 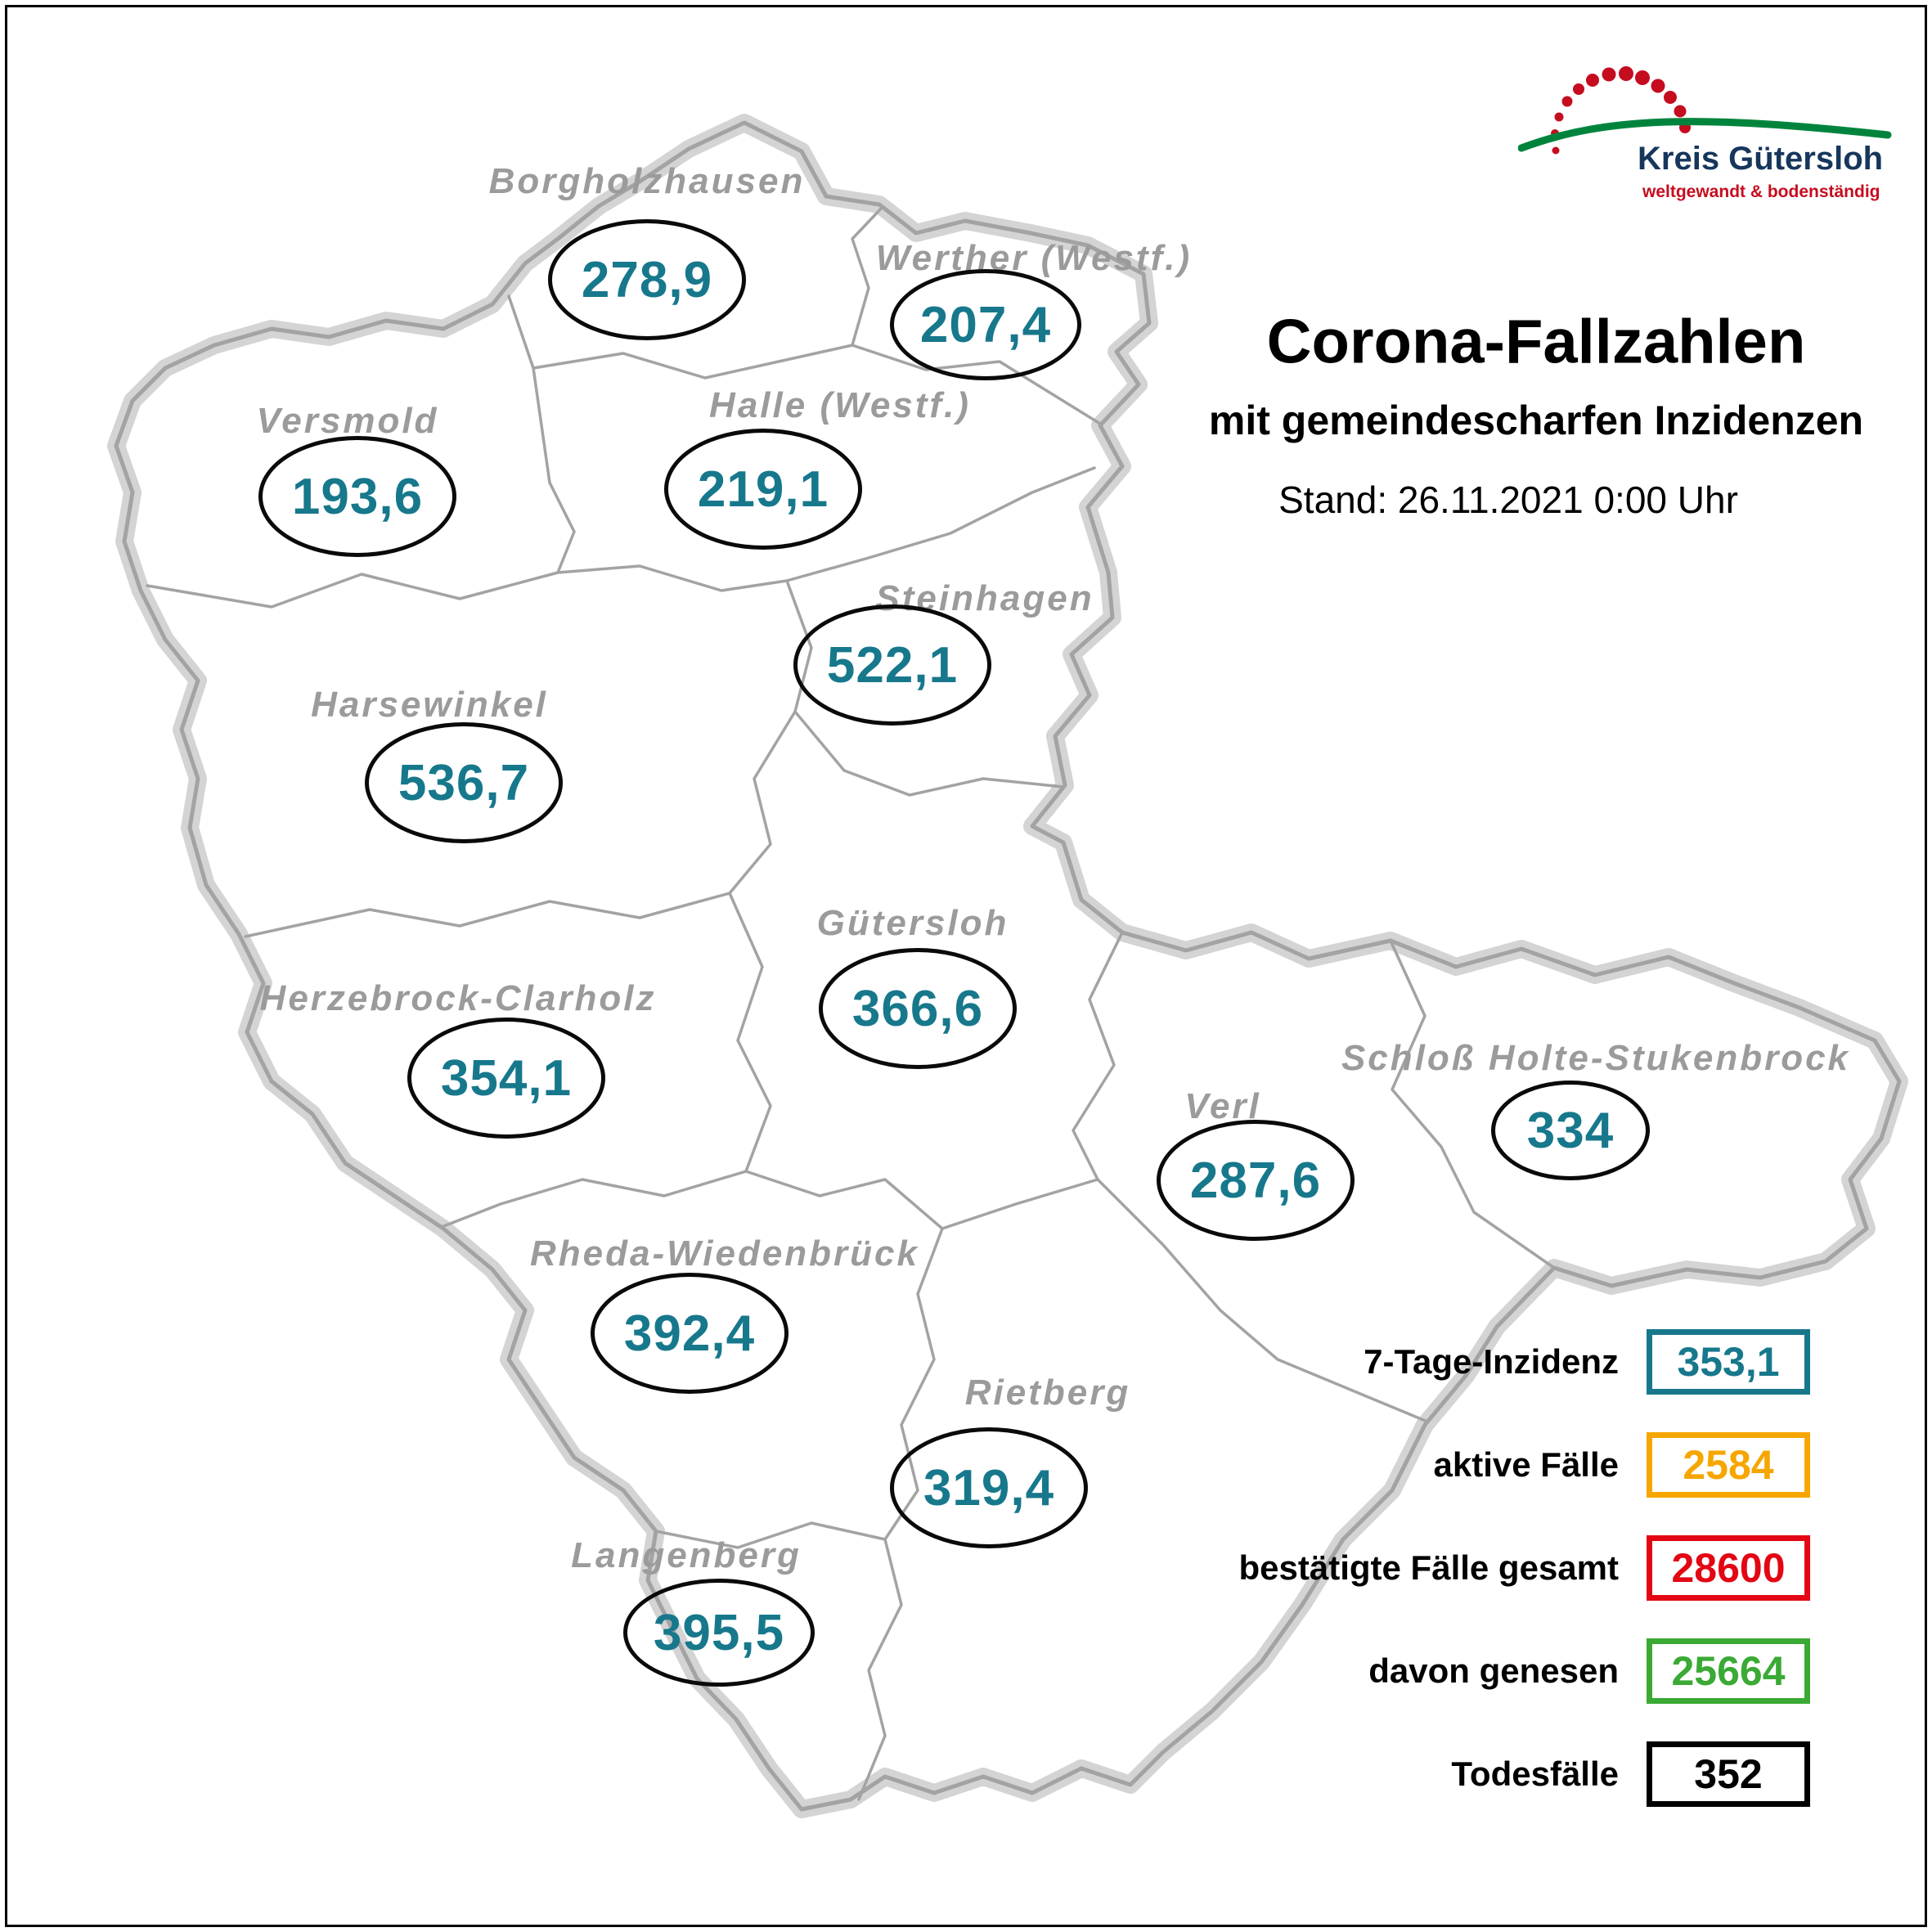 I want to click on legend-value: 353,1, so click(x=1729, y=1362).